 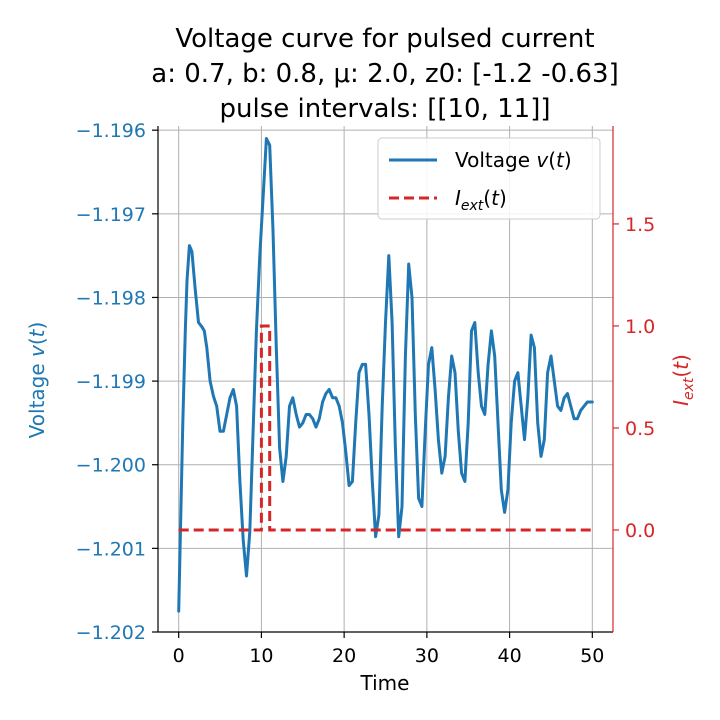 I want to click on x-tick-label: 0, so click(x=179, y=656).